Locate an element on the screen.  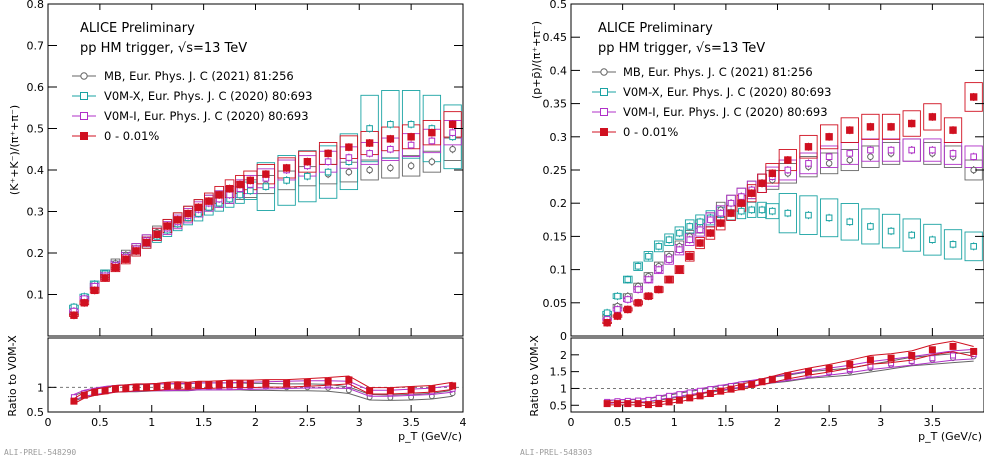
right-subtitle: pp HM trigger, √s=13 TeV is located at coordinates (681, 48).